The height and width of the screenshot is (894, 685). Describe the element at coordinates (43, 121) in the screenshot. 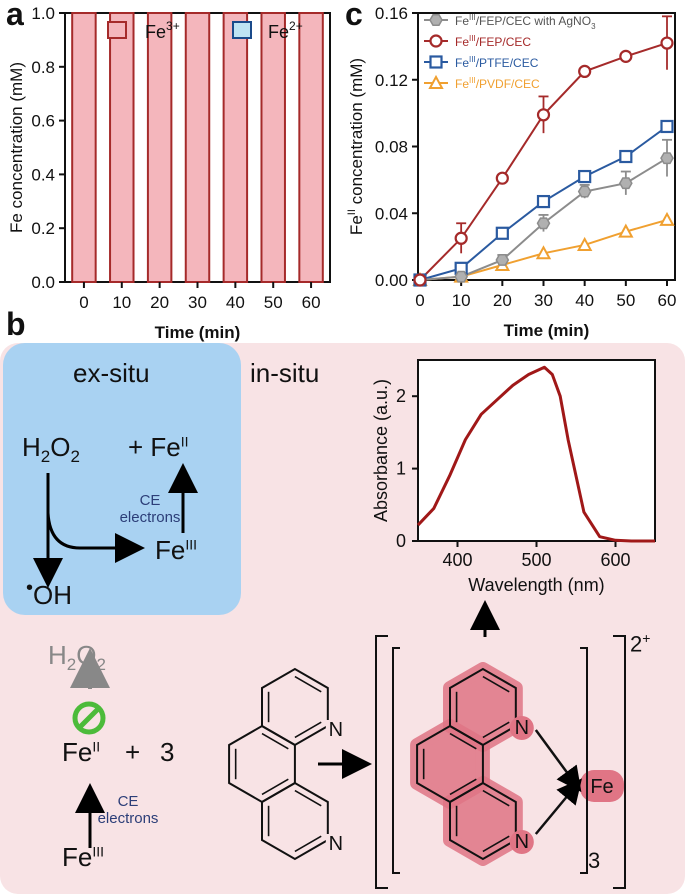

I see `y-tick-label: 0.6` at that location.